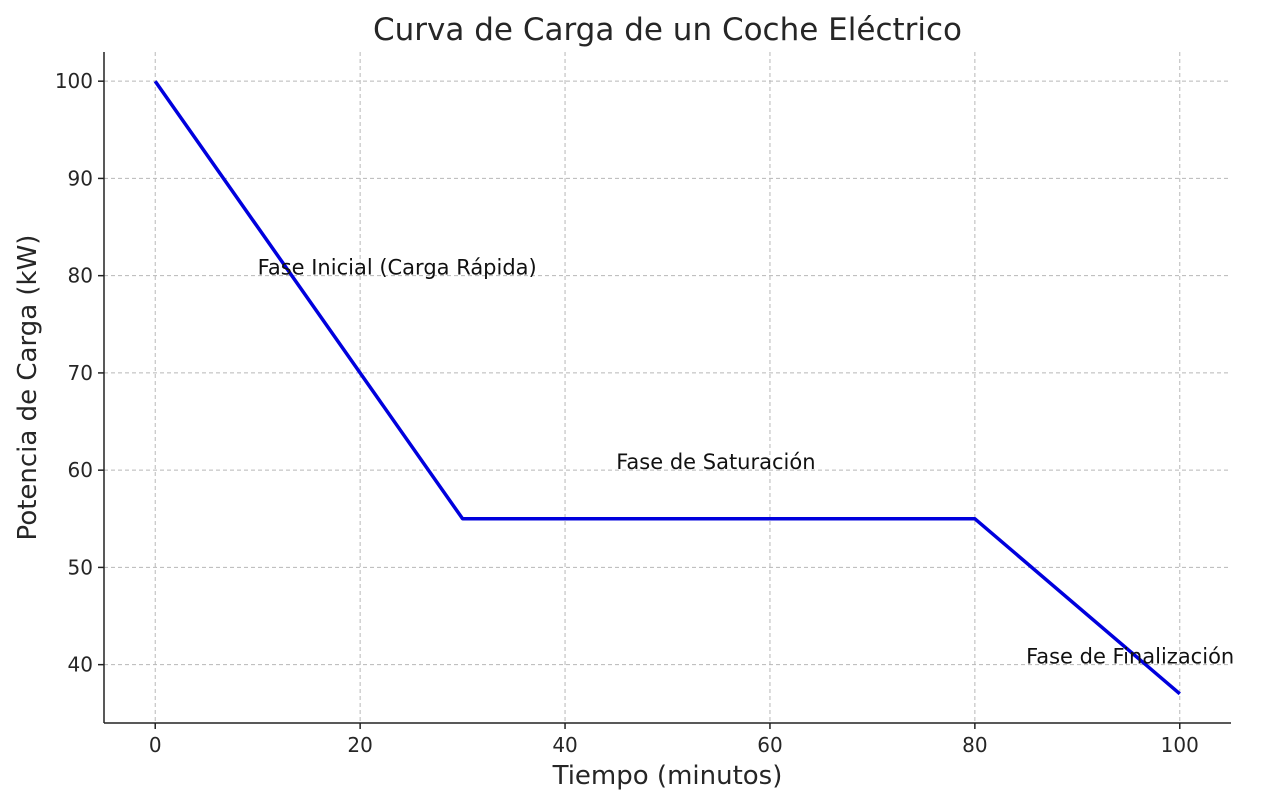 This screenshot has height=805, width=1280. What do you see at coordinates (80, 276) in the screenshot?
I see `y-tick-label: 80` at bounding box center [80, 276].